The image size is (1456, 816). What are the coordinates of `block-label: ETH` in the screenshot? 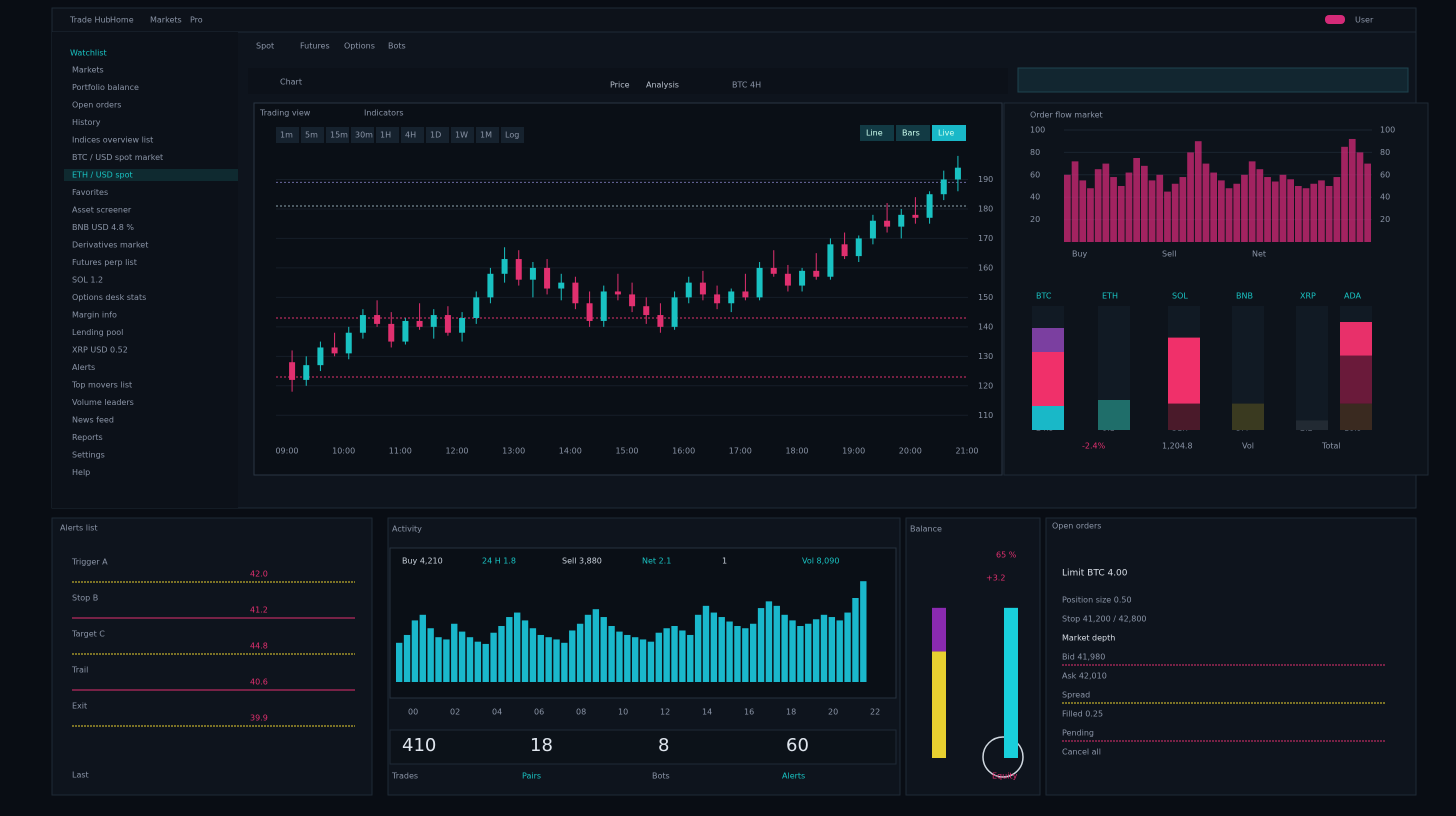 It's located at (1110, 296).